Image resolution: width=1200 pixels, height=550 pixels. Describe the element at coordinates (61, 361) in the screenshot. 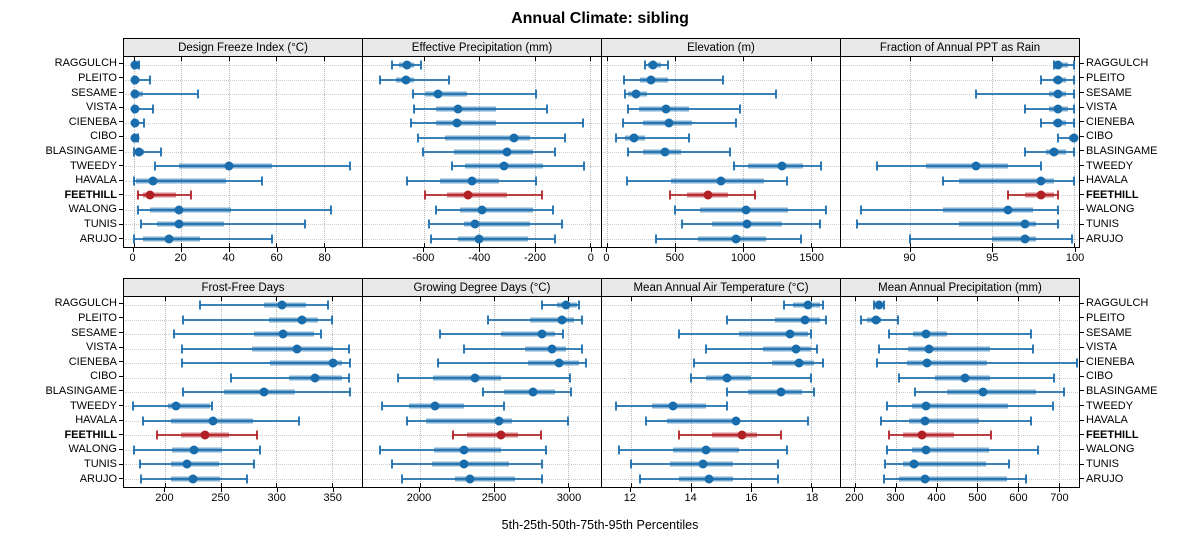

I see `site-label-row: CIENEBA` at that location.